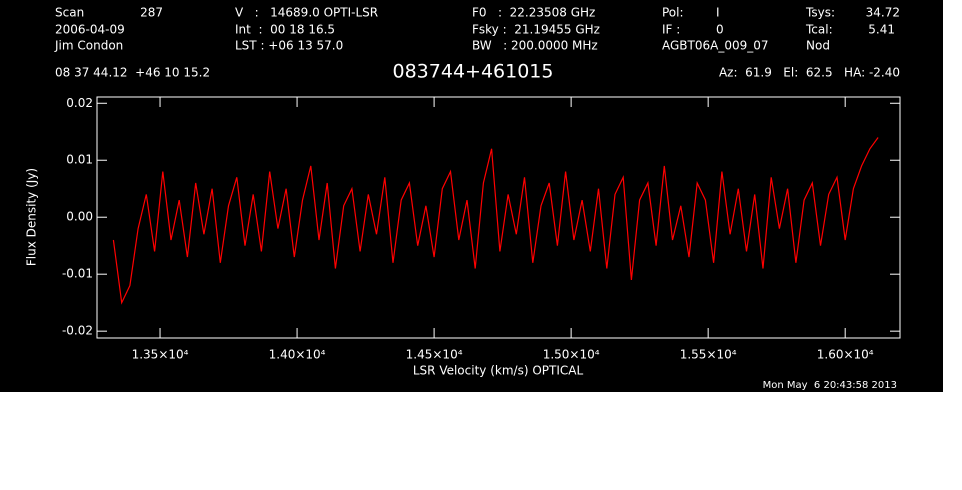 This screenshot has height=490, width=962. Describe the element at coordinates (673, 13) in the screenshot. I see `header-text: Pol:` at that location.